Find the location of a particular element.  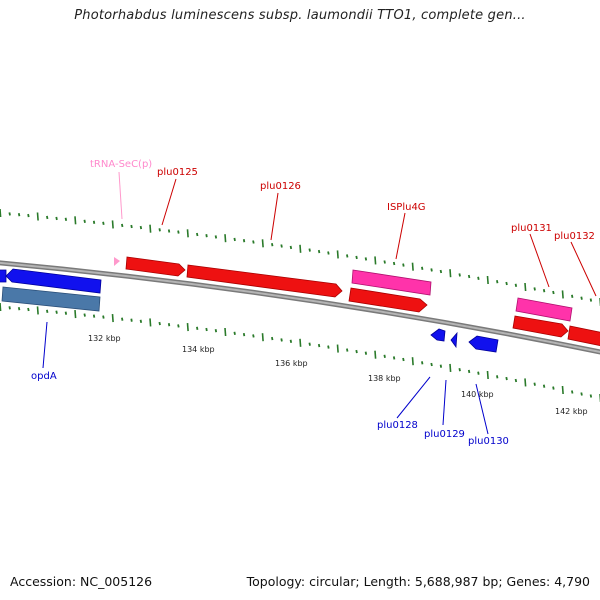

callout-plu0132 is located at coordinates (583, 269).